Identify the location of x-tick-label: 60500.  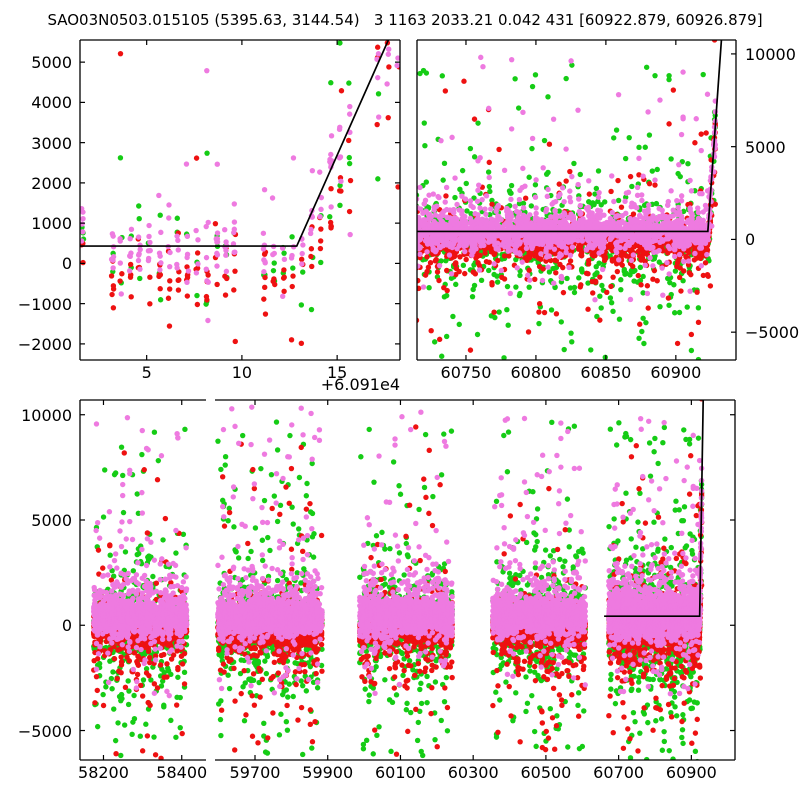
(546, 772).